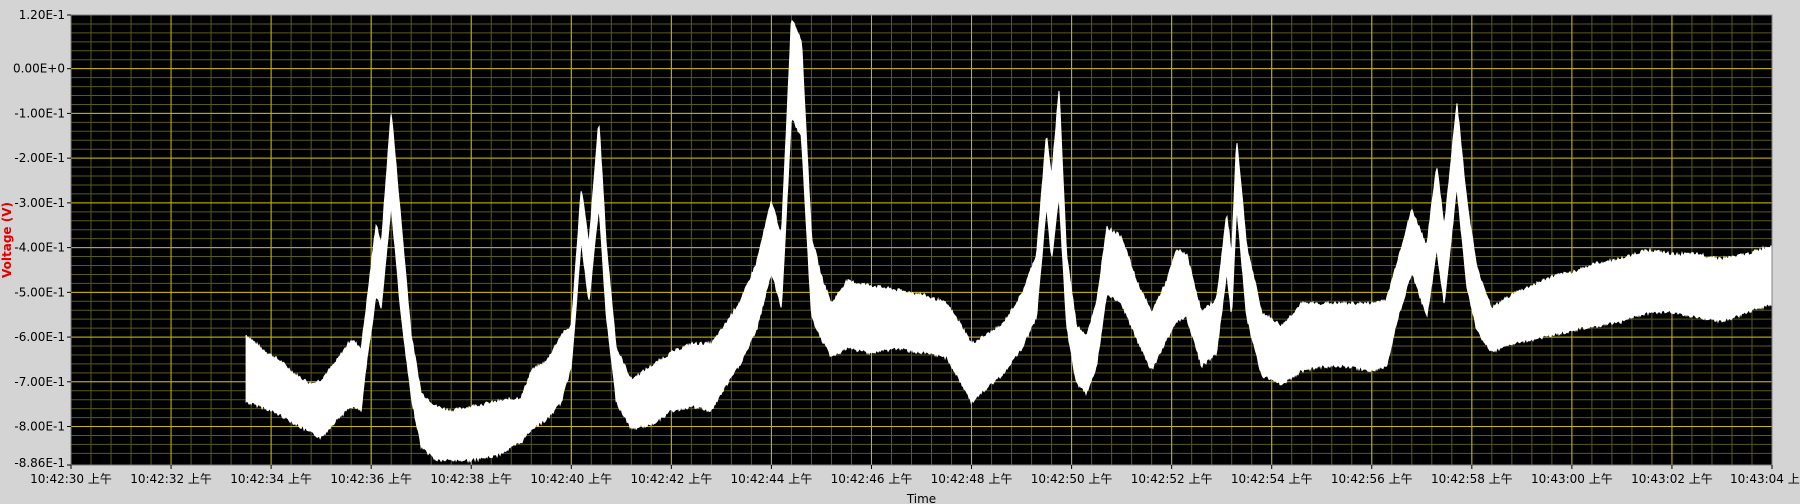 The height and width of the screenshot is (504, 1800). What do you see at coordinates (39, 337) in the screenshot?
I see `y-tick-label: -6.00E-1` at bounding box center [39, 337].